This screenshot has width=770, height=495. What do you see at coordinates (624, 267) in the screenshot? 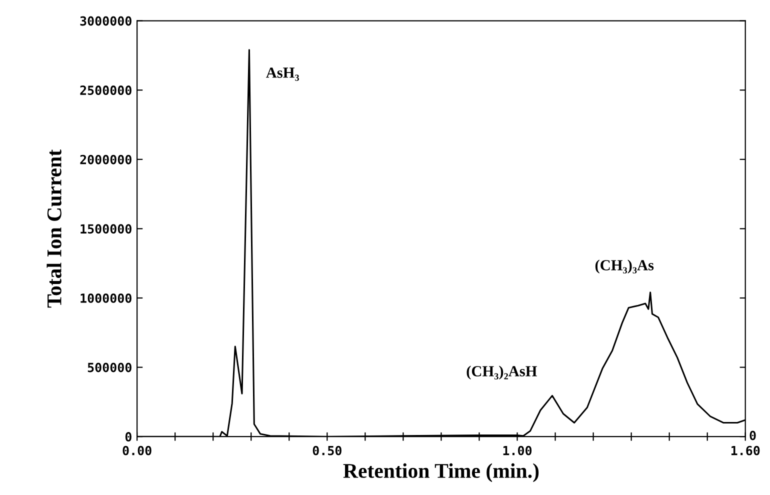
I see `annotation: (CH₃)₃As` at bounding box center [624, 267].